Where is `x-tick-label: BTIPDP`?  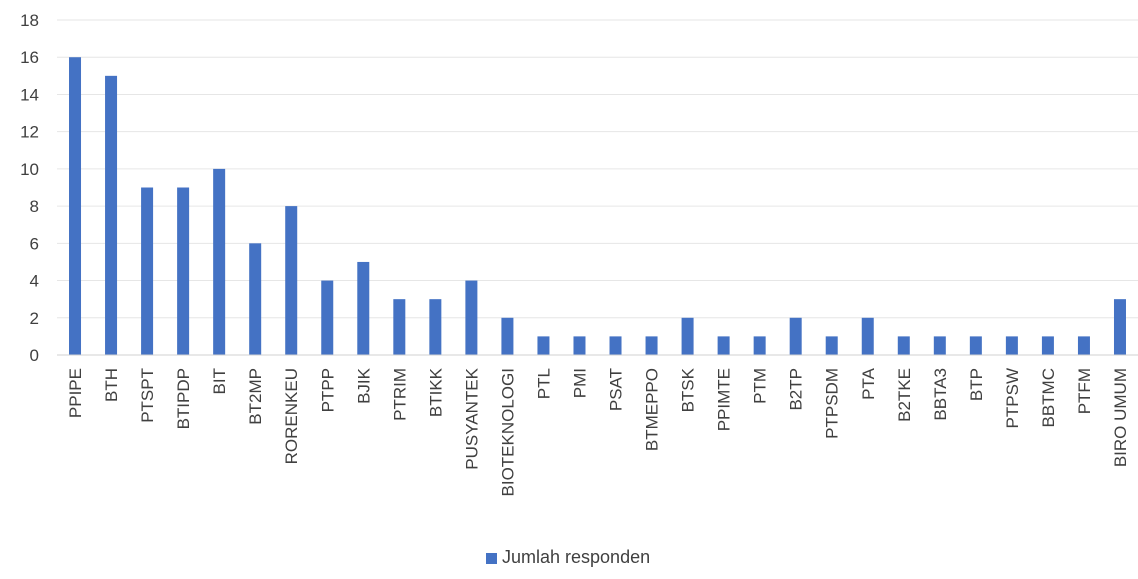
x-tick-label: BTIPDP is located at coordinates (183, 398).